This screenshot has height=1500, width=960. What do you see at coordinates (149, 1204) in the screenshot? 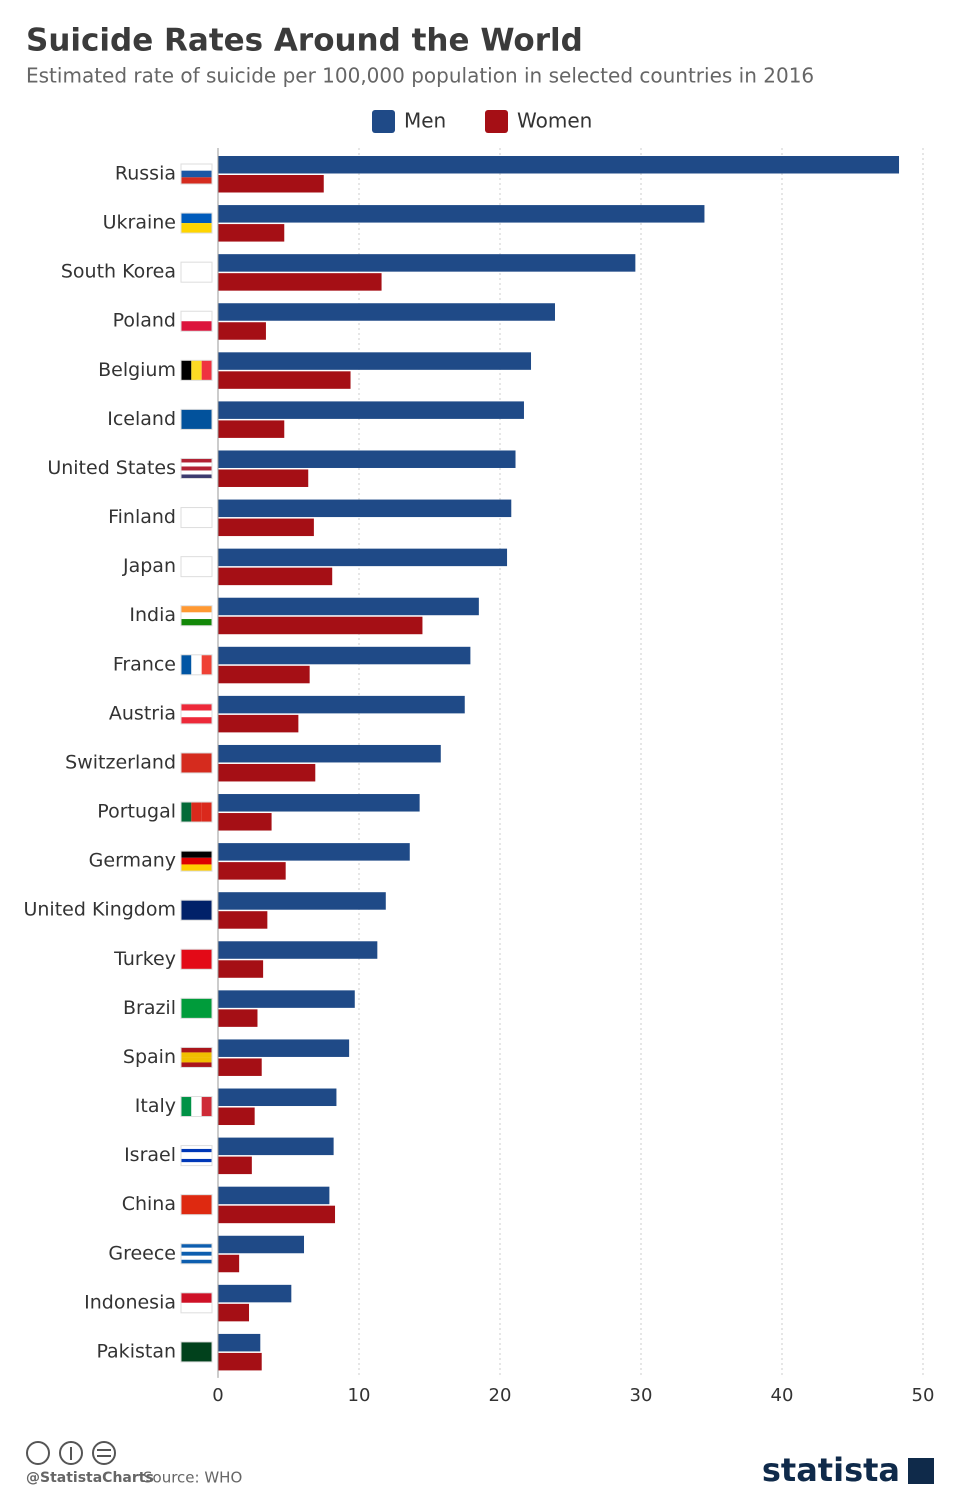
I see `category-label: China` at bounding box center [149, 1204].